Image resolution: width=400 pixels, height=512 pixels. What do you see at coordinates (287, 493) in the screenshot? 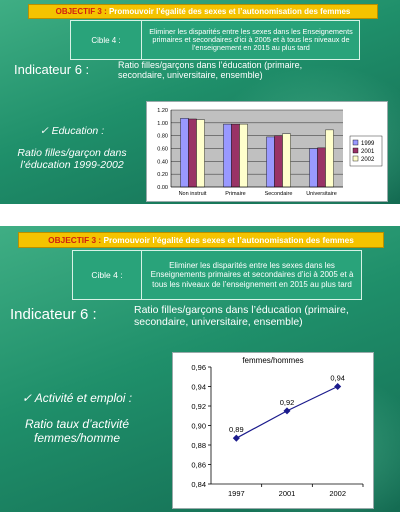
I see `x-tick-label: 2001` at bounding box center [287, 493].